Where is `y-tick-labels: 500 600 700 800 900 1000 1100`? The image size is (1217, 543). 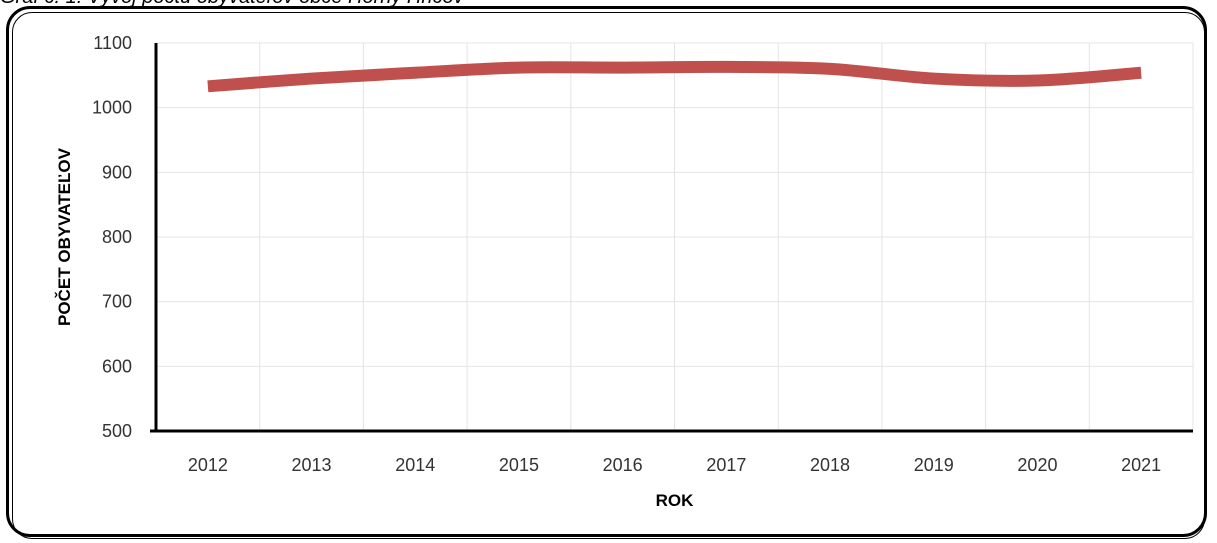 y-tick-labels: 500 600 700 800 900 1000 1100 is located at coordinates (112, 237).